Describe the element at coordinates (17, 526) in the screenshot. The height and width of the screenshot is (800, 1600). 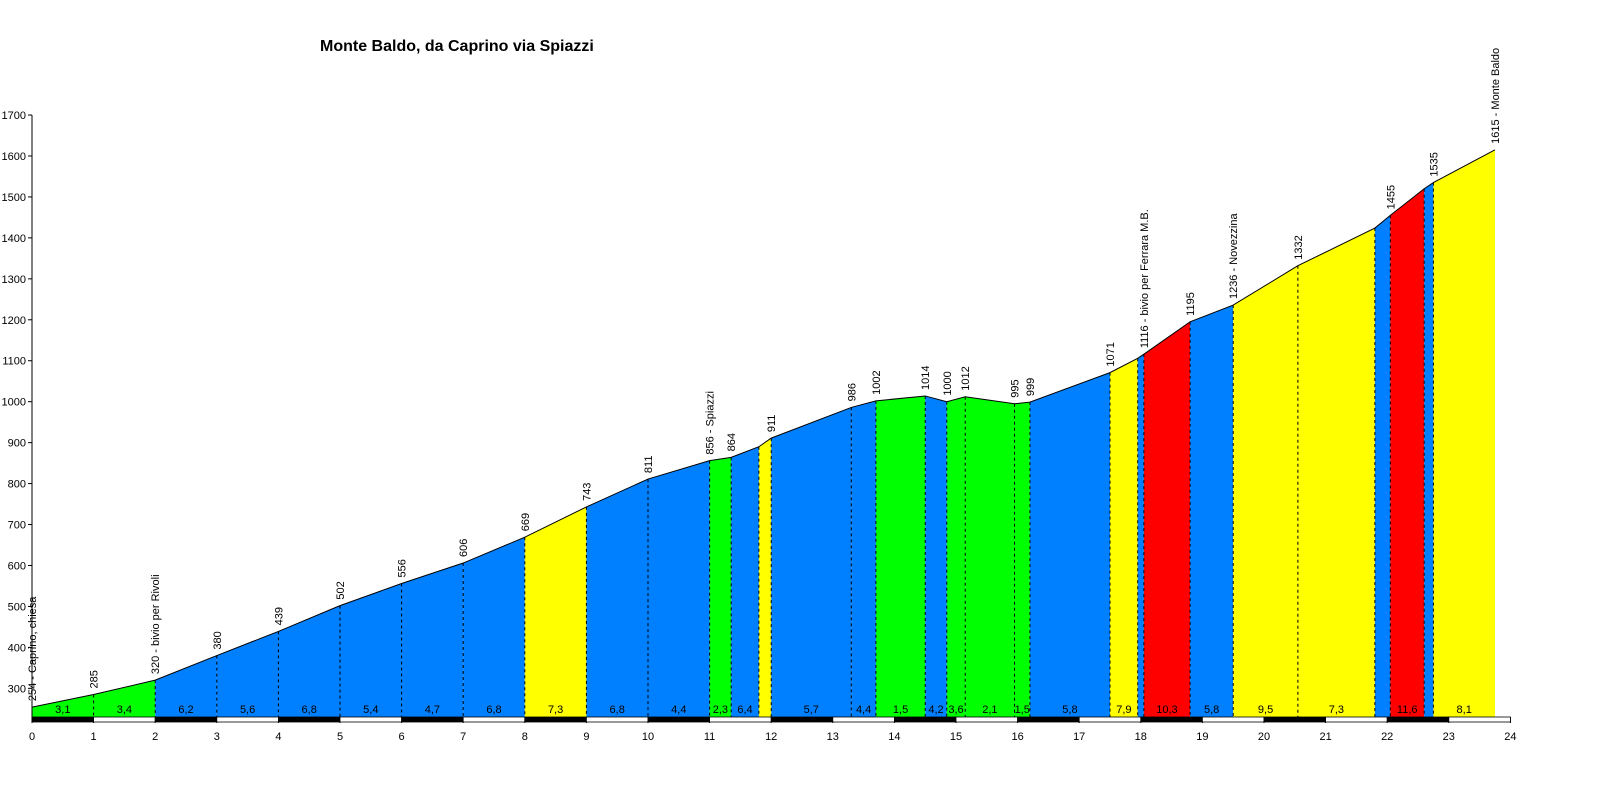
I see `y-tick-label: 700` at that location.